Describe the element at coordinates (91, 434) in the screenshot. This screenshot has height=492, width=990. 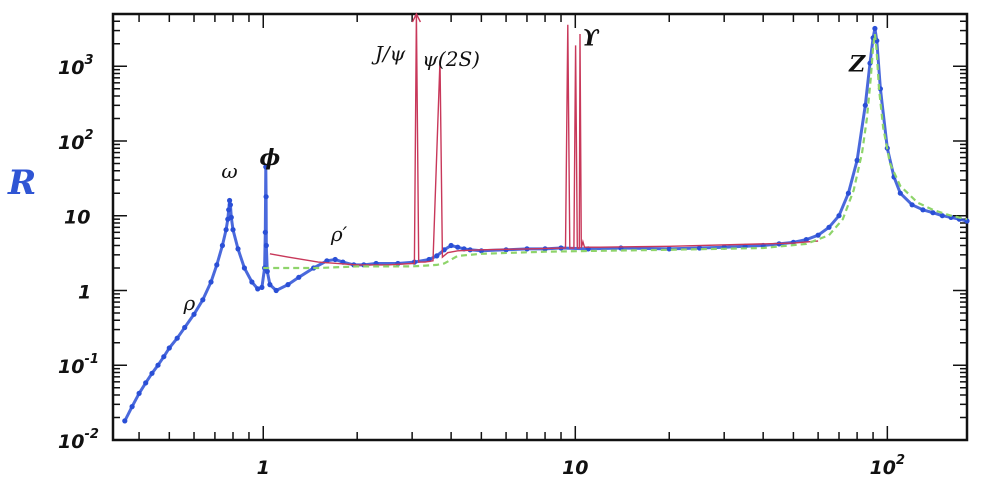
I see `y-tick-exponent: -2` at that location.